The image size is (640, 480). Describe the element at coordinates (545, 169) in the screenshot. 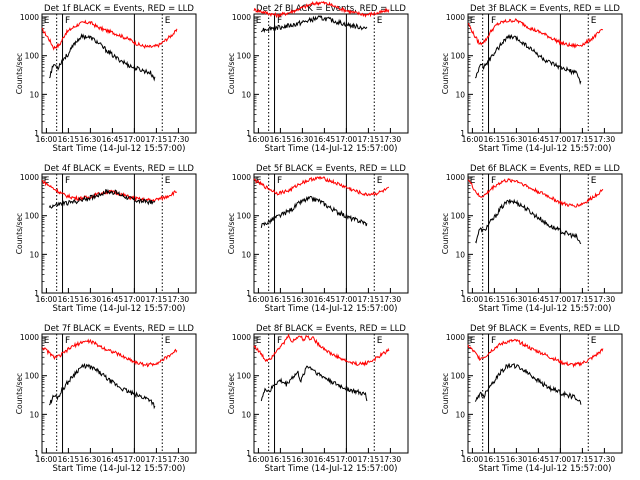

I see `chart-title: Det 6f BLACK = Events, RED = LLD` at that location.